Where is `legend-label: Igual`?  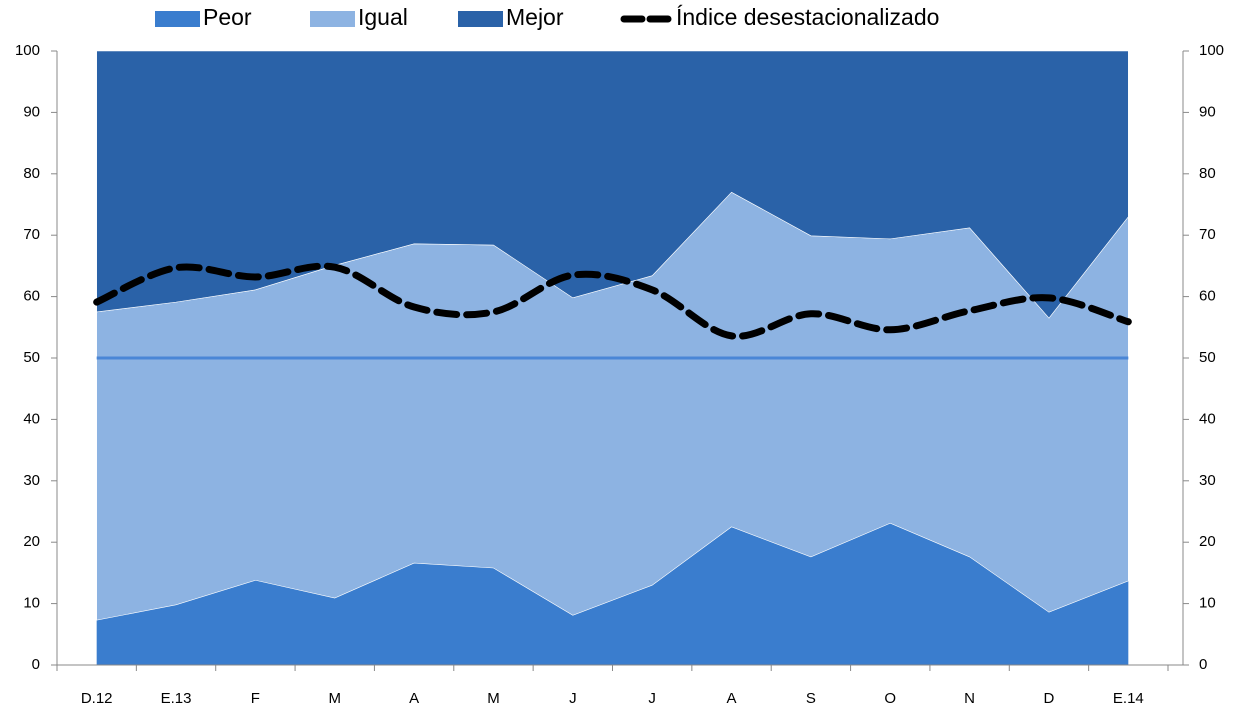 legend-label: Igual is located at coordinates (383, 17).